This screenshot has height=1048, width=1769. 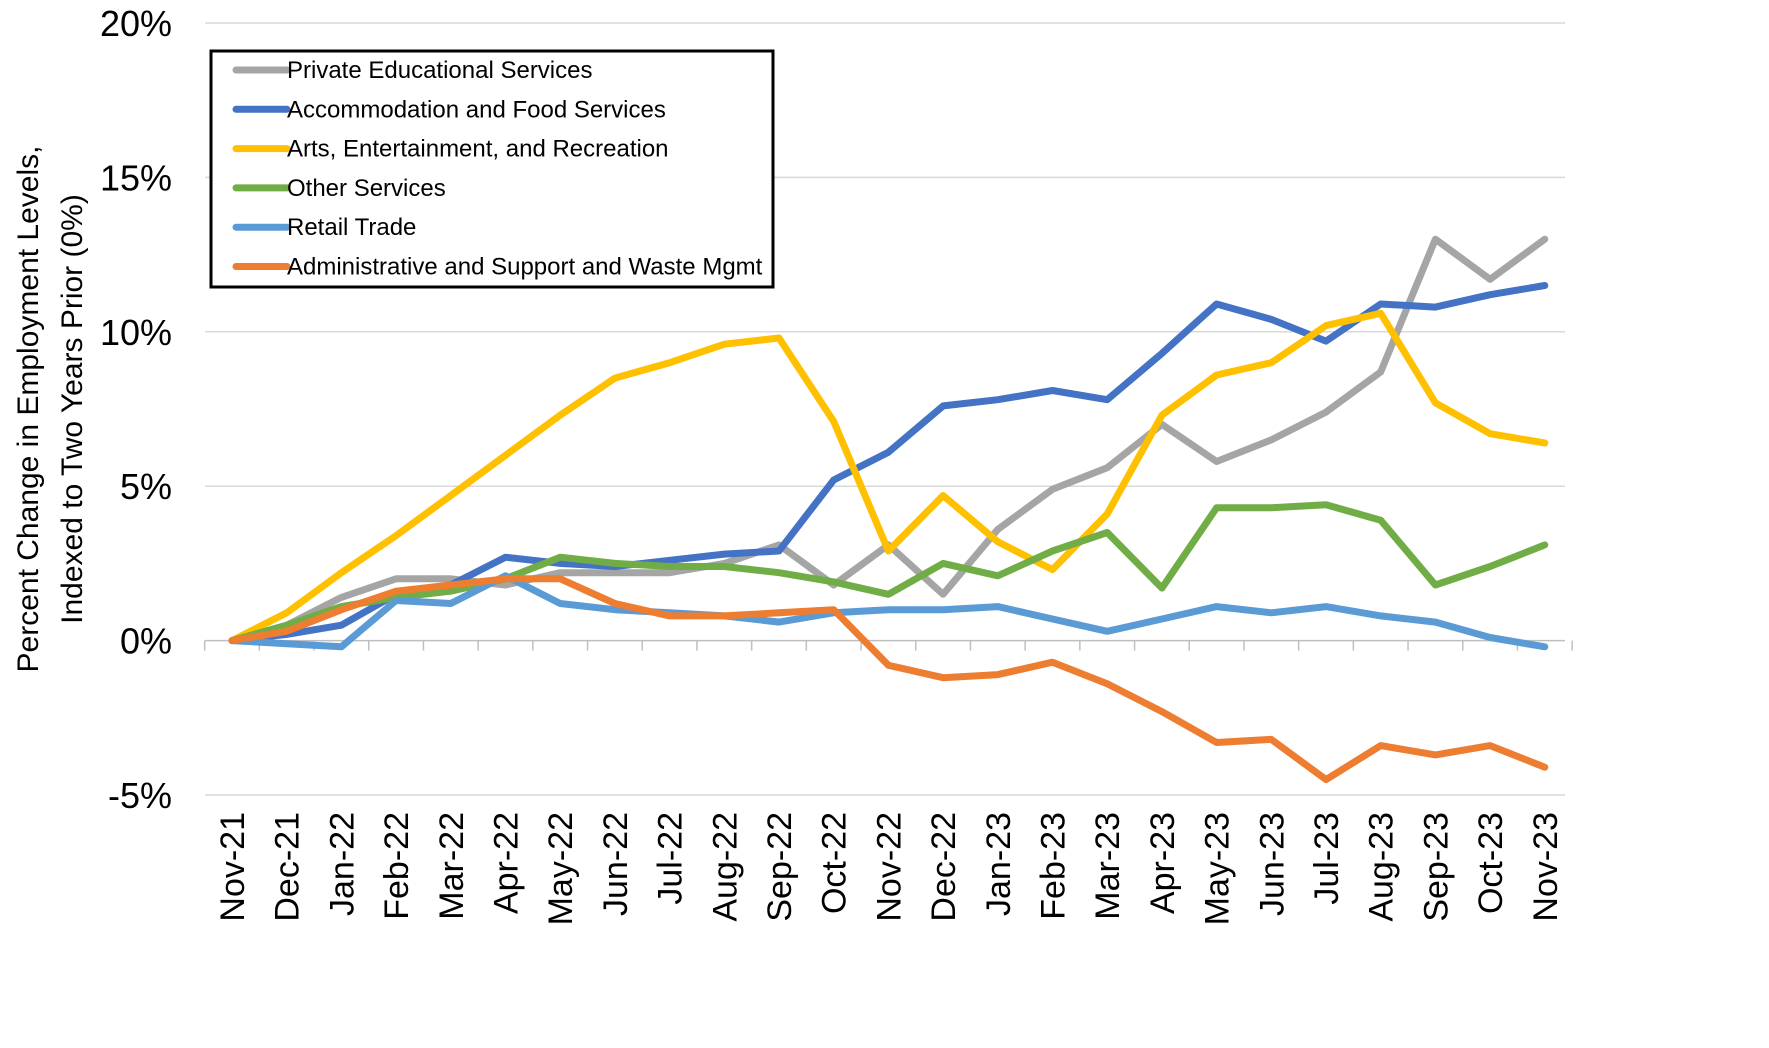 I want to click on x-tick-label-jun-23: Jun-23, so click(x=1272, y=864).